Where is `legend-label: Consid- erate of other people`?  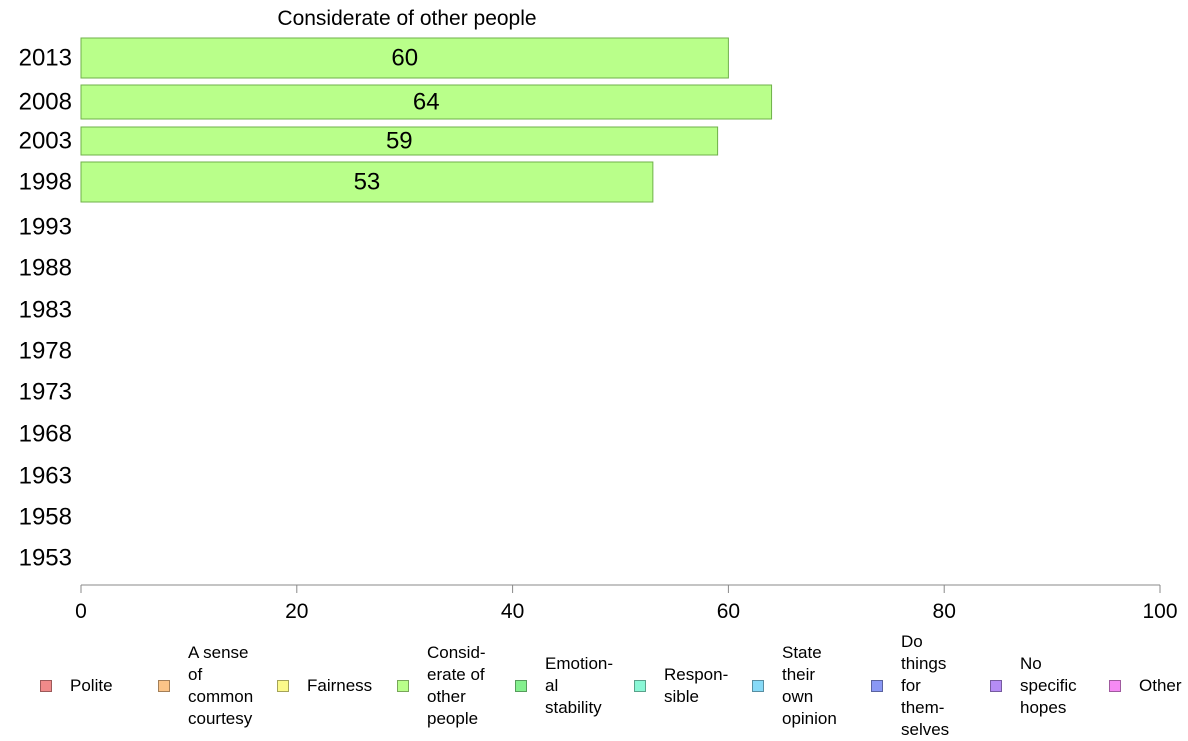 legend-label: Consid- erate of other people is located at coordinates (456, 685).